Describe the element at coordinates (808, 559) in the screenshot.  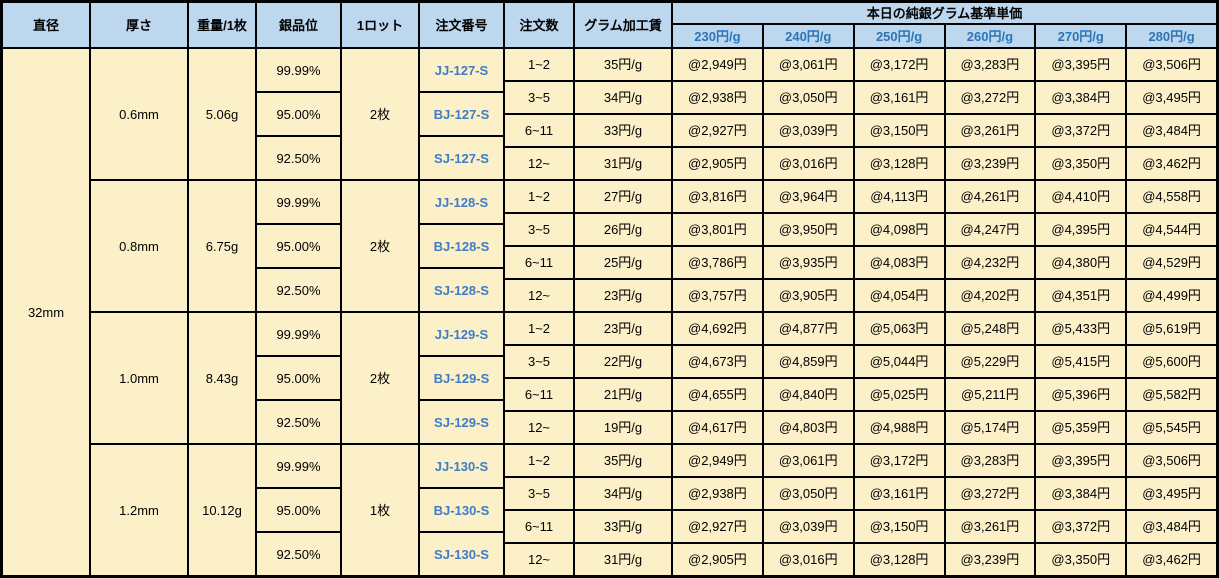
I see `price-cell: @3,016円` at that location.